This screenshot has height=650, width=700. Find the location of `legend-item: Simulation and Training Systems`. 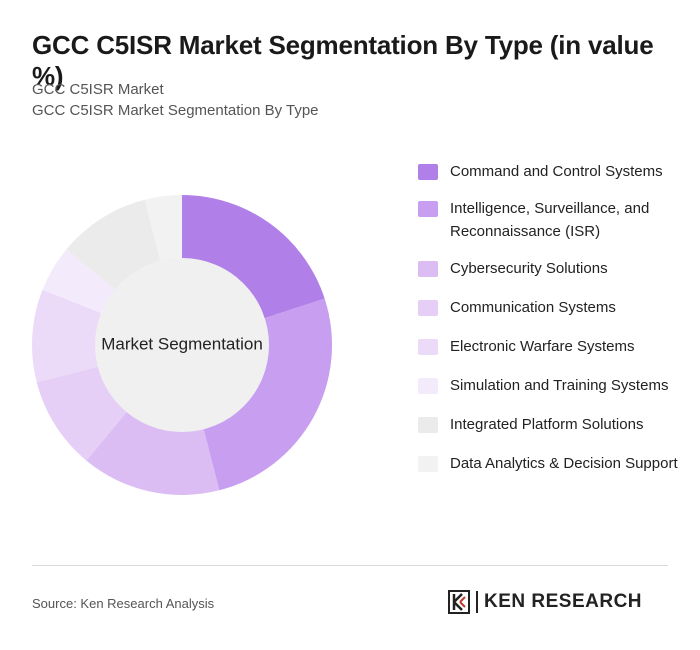

legend-item: Simulation and Training Systems is located at coordinates (553, 385).